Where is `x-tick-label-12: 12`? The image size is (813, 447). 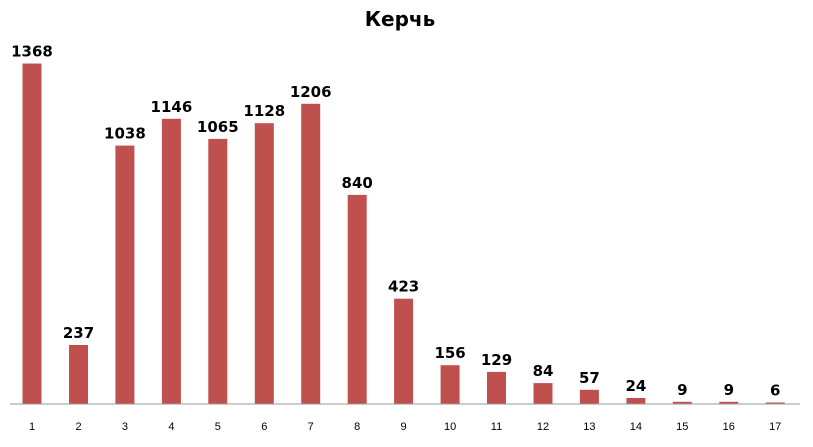 x-tick-label-12: 12 is located at coordinates (543, 427).